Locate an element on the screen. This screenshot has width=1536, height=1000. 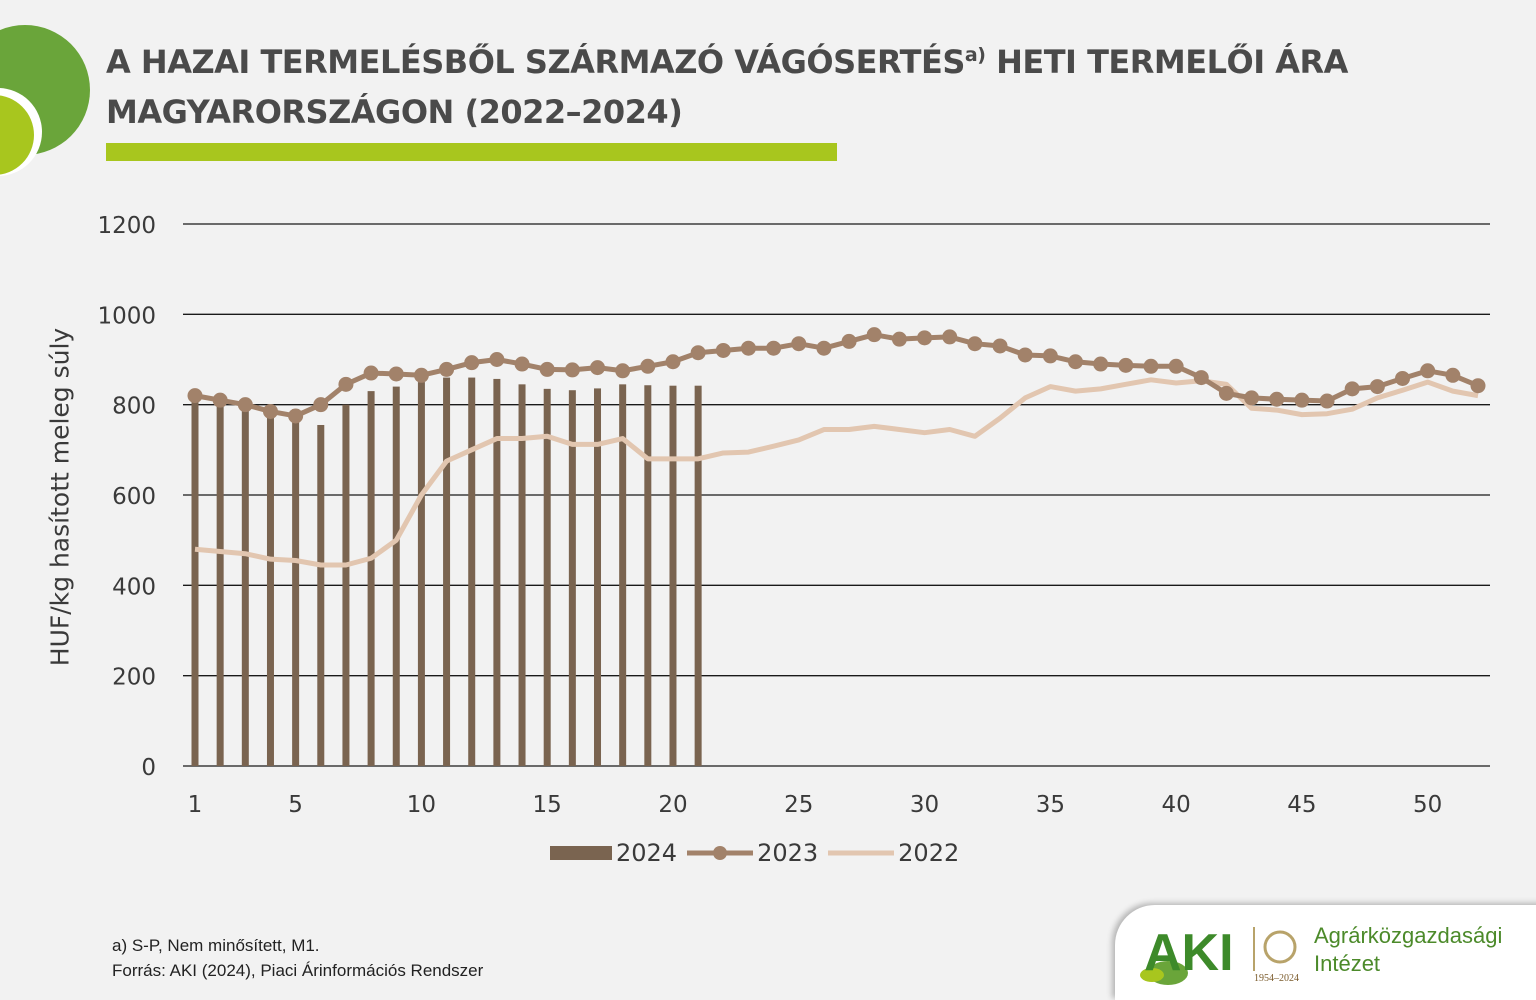
title-part-1: A HAZAI TERMELÉSBŐL SZÁRMAZÓ VÁGÓSERTÉS is located at coordinates (535, 62).